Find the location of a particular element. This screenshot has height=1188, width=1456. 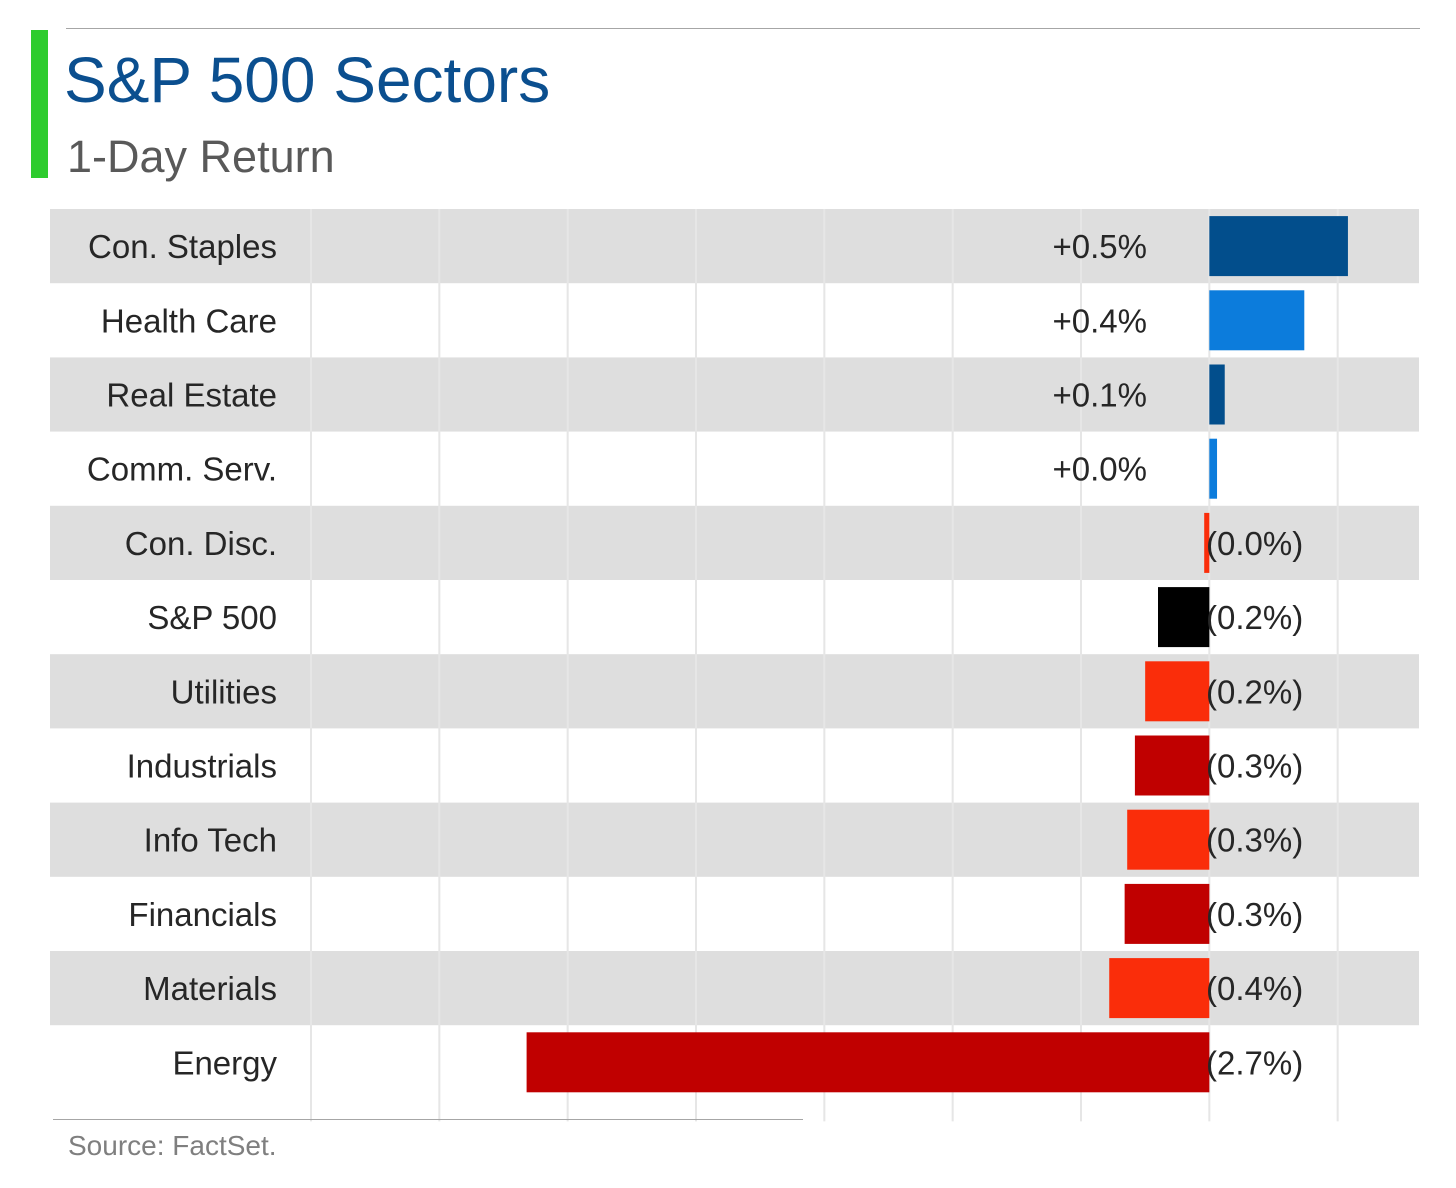

accent-bar is located at coordinates (39, 104).